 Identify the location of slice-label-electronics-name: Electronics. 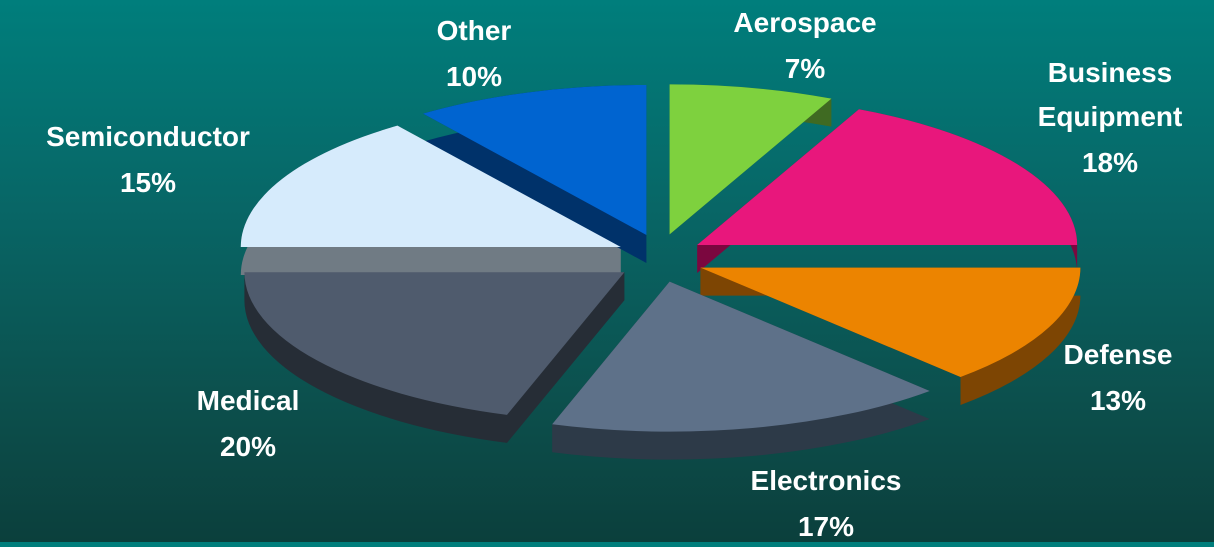
(826, 480).